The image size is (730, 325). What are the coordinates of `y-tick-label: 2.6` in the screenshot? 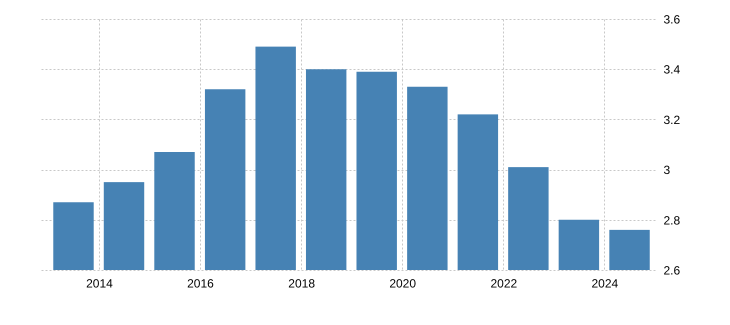 It's located at (672, 271).